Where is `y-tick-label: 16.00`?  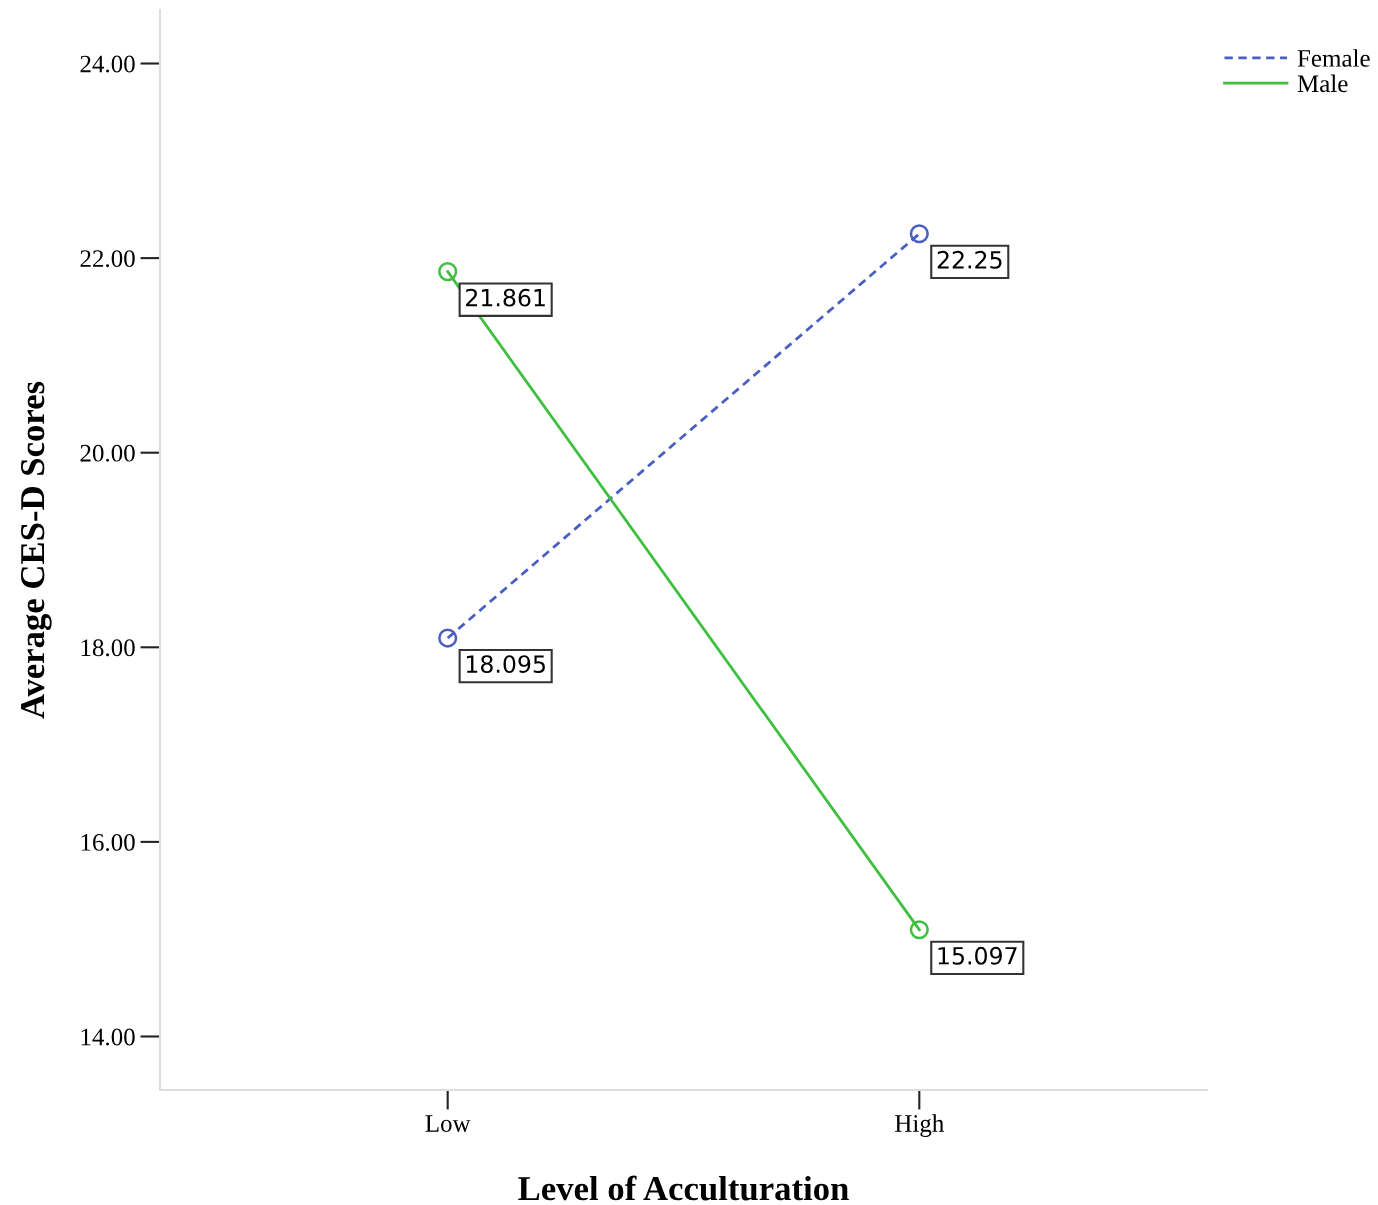 y-tick-label: 16.00 is located at coordinates (108, 842).